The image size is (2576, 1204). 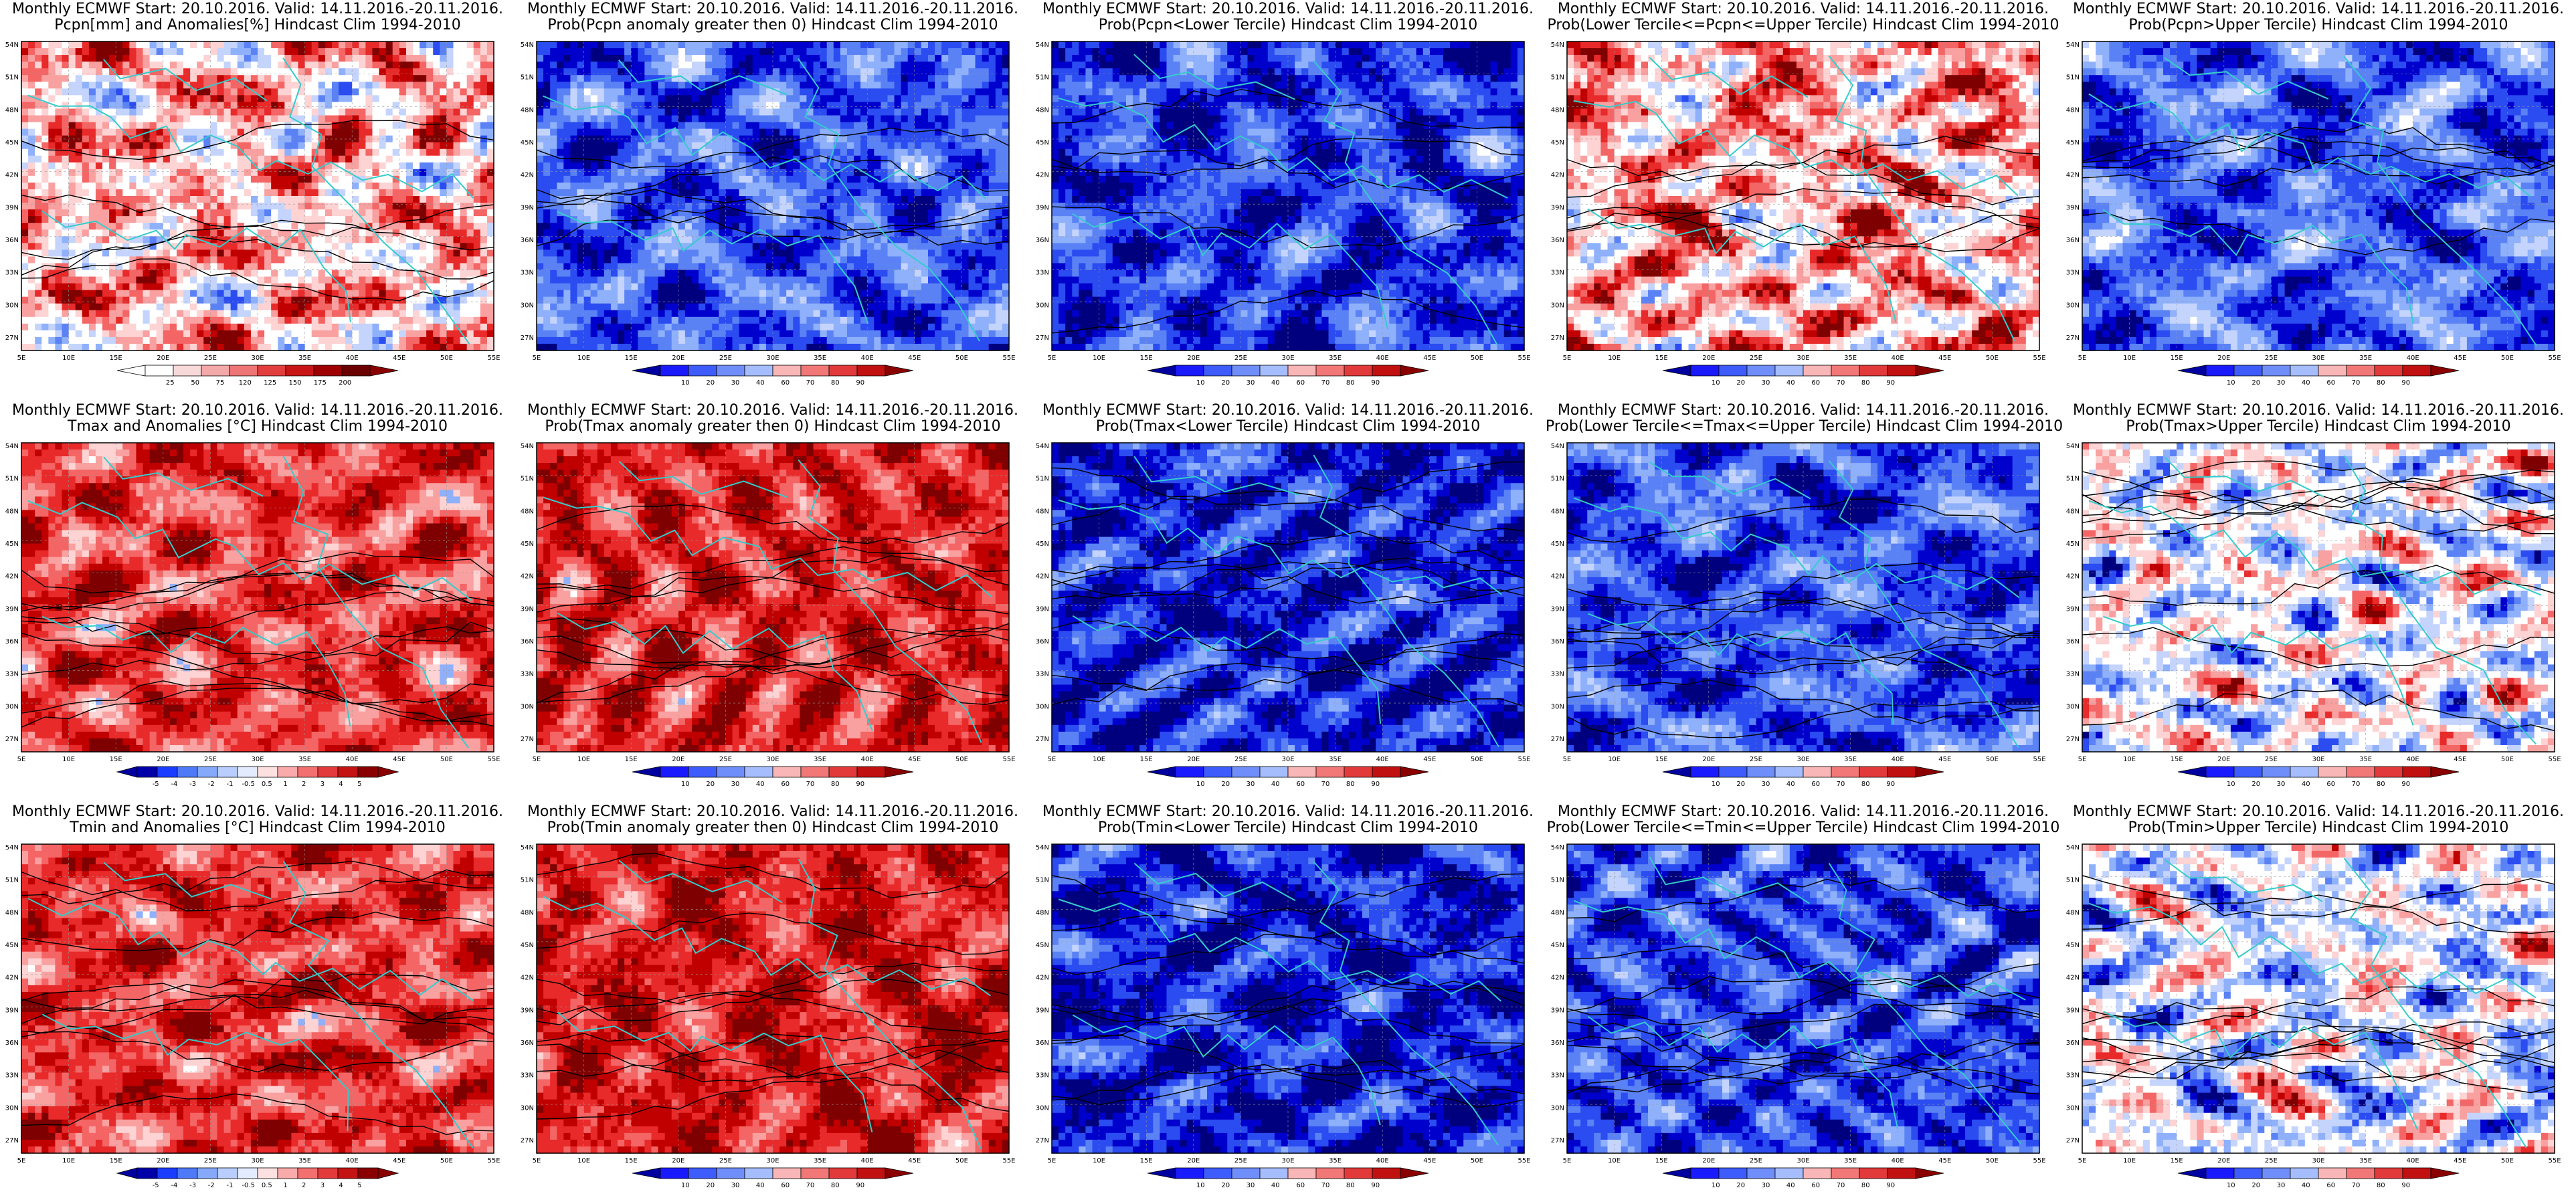 I want to click on colorbar-tick-label: 1, so click(x=285, y=784).